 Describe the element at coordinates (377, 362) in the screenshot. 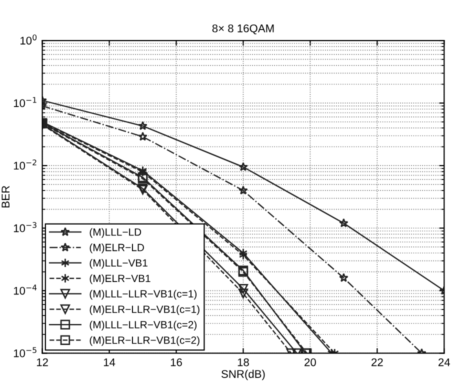

I see `x-tick-label: 22` at that location.